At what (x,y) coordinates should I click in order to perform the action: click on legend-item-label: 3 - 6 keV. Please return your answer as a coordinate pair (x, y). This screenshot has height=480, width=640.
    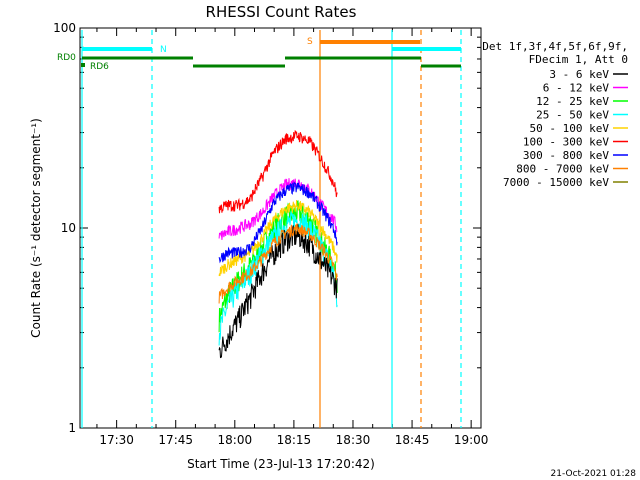
    Looking at the image, I should click on (579, 74).